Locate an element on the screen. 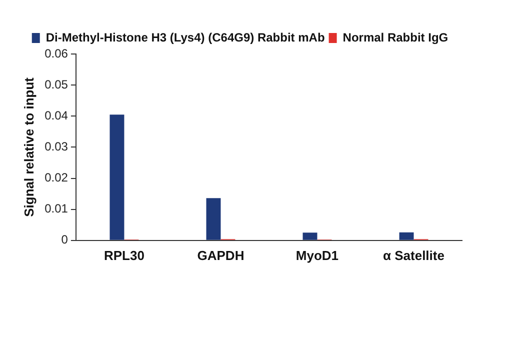 This screenshot has height=350, width=520. y-tick-label: 0.04 is located at coordinates (56, 115).